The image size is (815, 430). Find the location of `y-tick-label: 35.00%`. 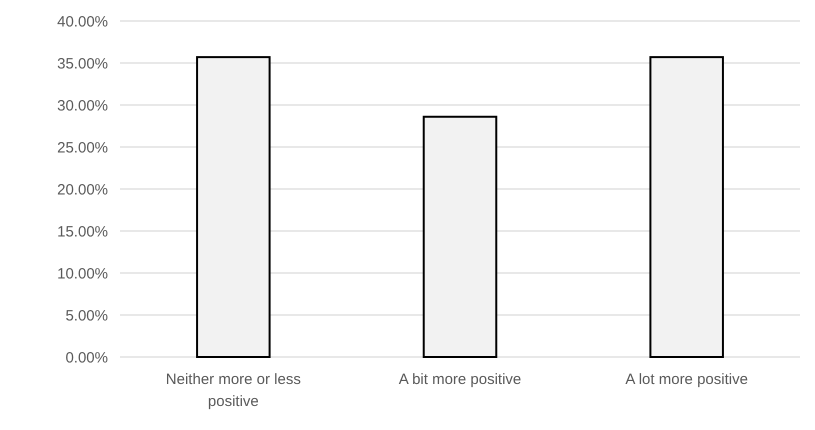

y-tick-label: 35.00% is located at coordinates (82, 63).